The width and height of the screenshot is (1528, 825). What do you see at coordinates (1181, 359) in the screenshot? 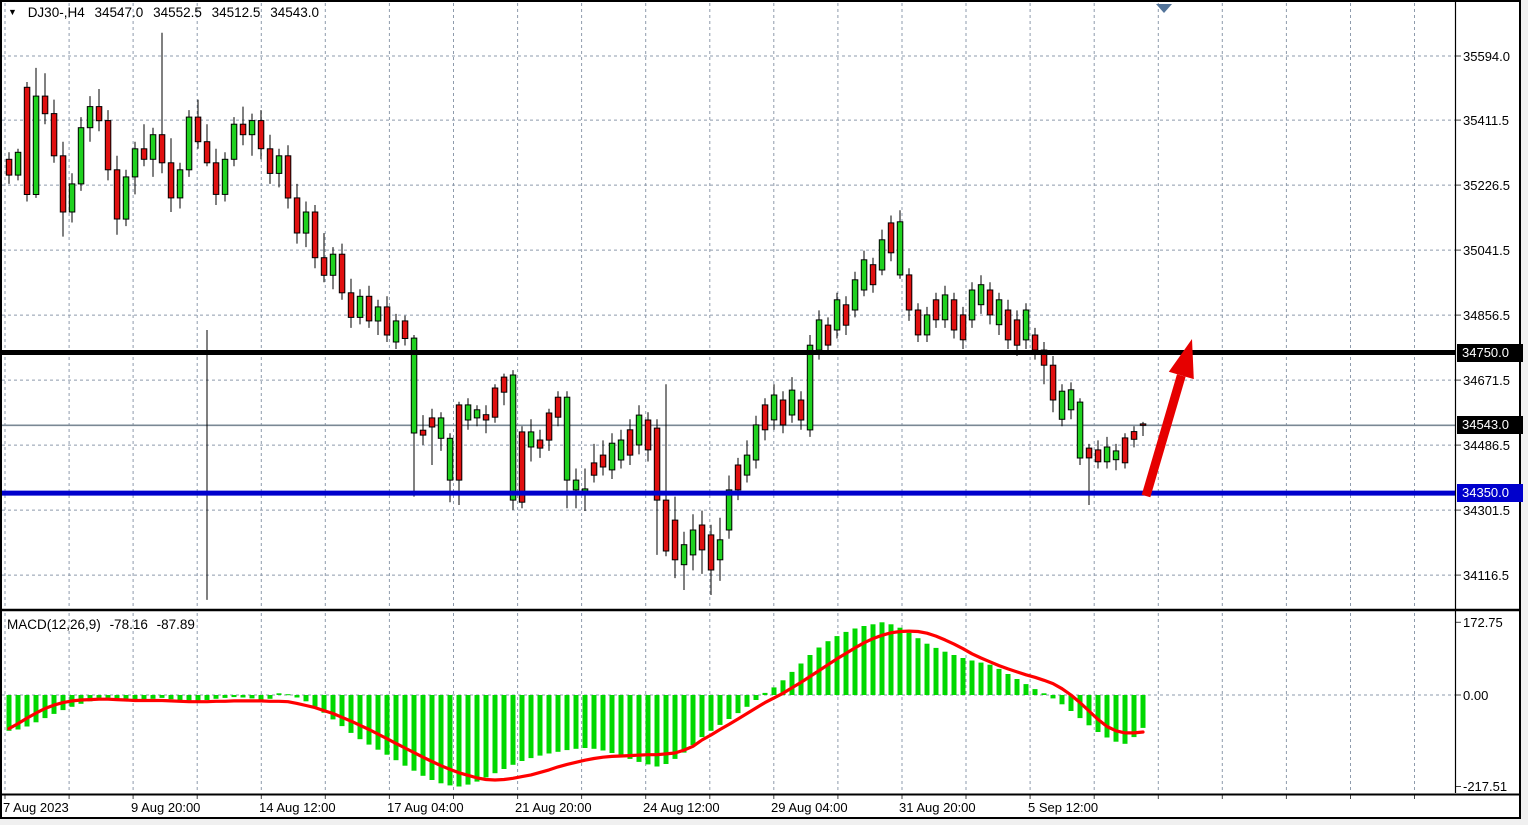
I see `trend-arrow-head` at bounding box center [1181, 359].